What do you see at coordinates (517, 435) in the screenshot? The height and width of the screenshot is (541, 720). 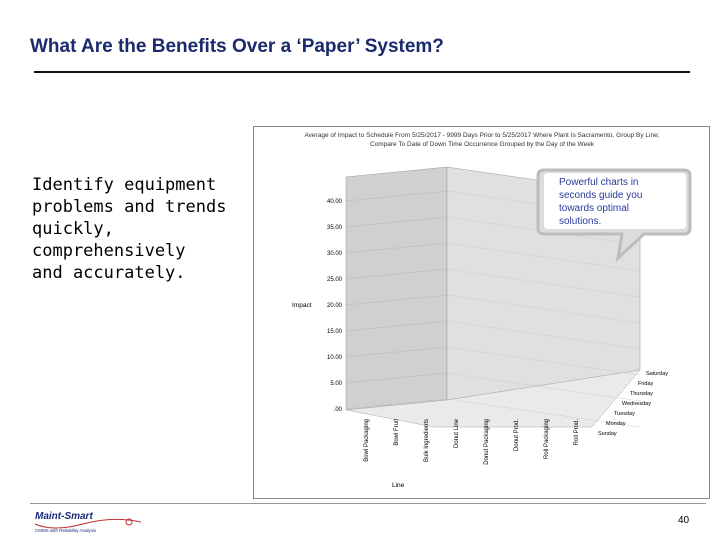 I see `x-category-label: Donut Prod.` at bounding box center [517, 435].